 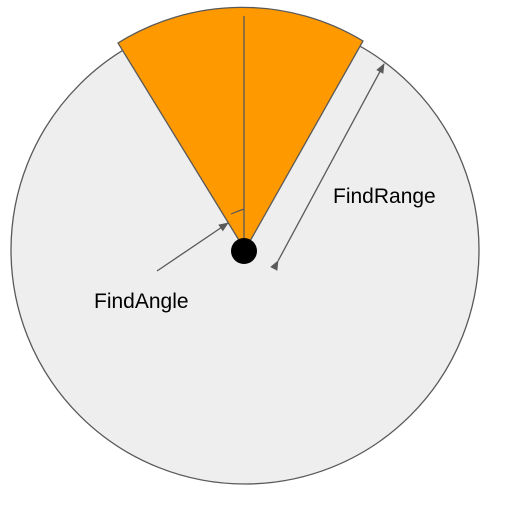 What do you see at coordinates (327, 167) in the screenshot?
I see `find-range-arrow` at bounding box center [327, 167].